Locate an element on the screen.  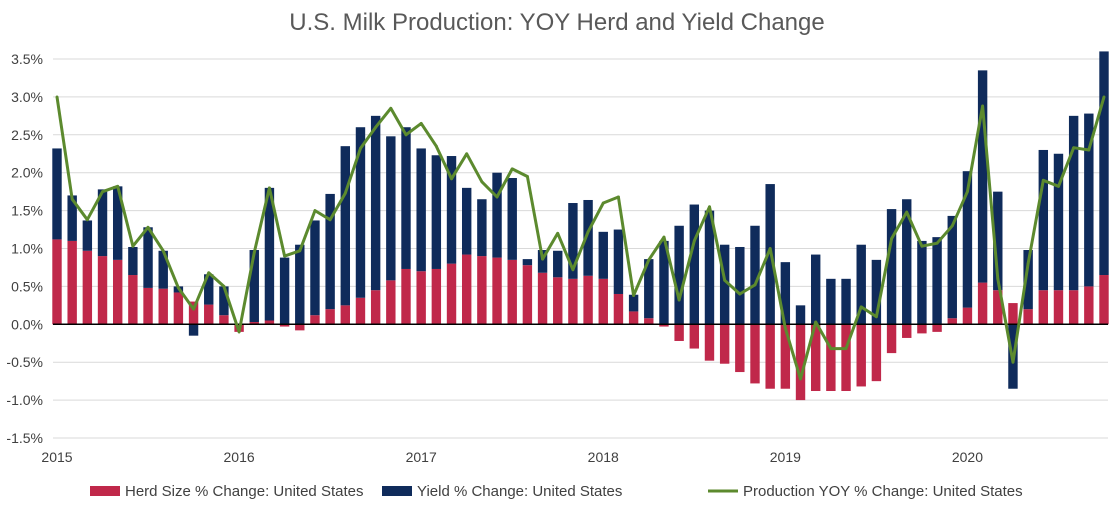
x-axis-tick-labels: 2015 2016 2017 2018 2019 2020 is located at coordinates (512, 457).